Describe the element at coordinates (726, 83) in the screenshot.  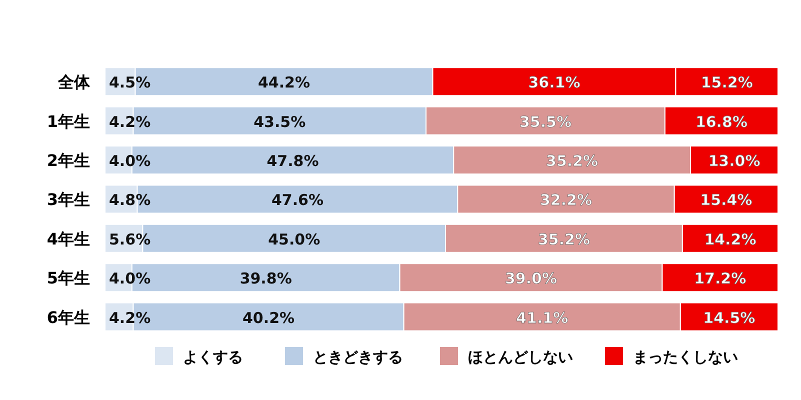
I see `data-label: 15.2%` at that location.